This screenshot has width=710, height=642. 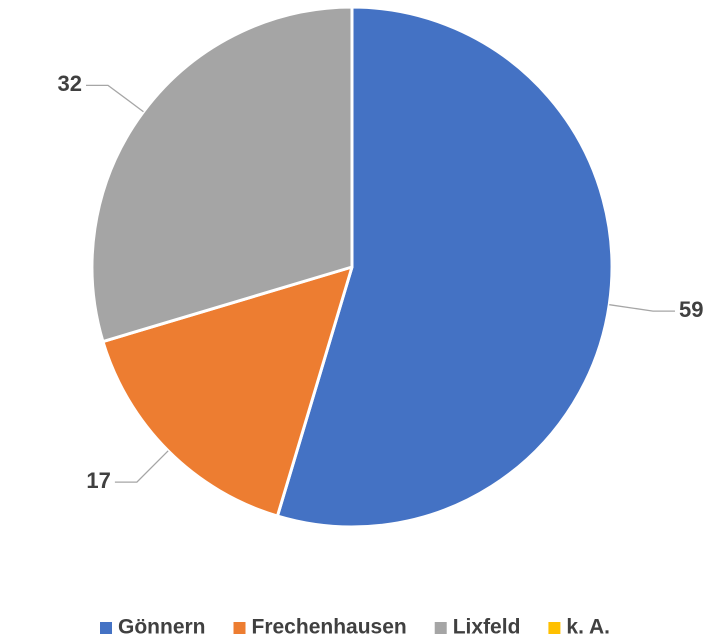 I want to click on legend: Gönnern Frechenhausen Lixfeld k. A., so click(x=355, y=627).